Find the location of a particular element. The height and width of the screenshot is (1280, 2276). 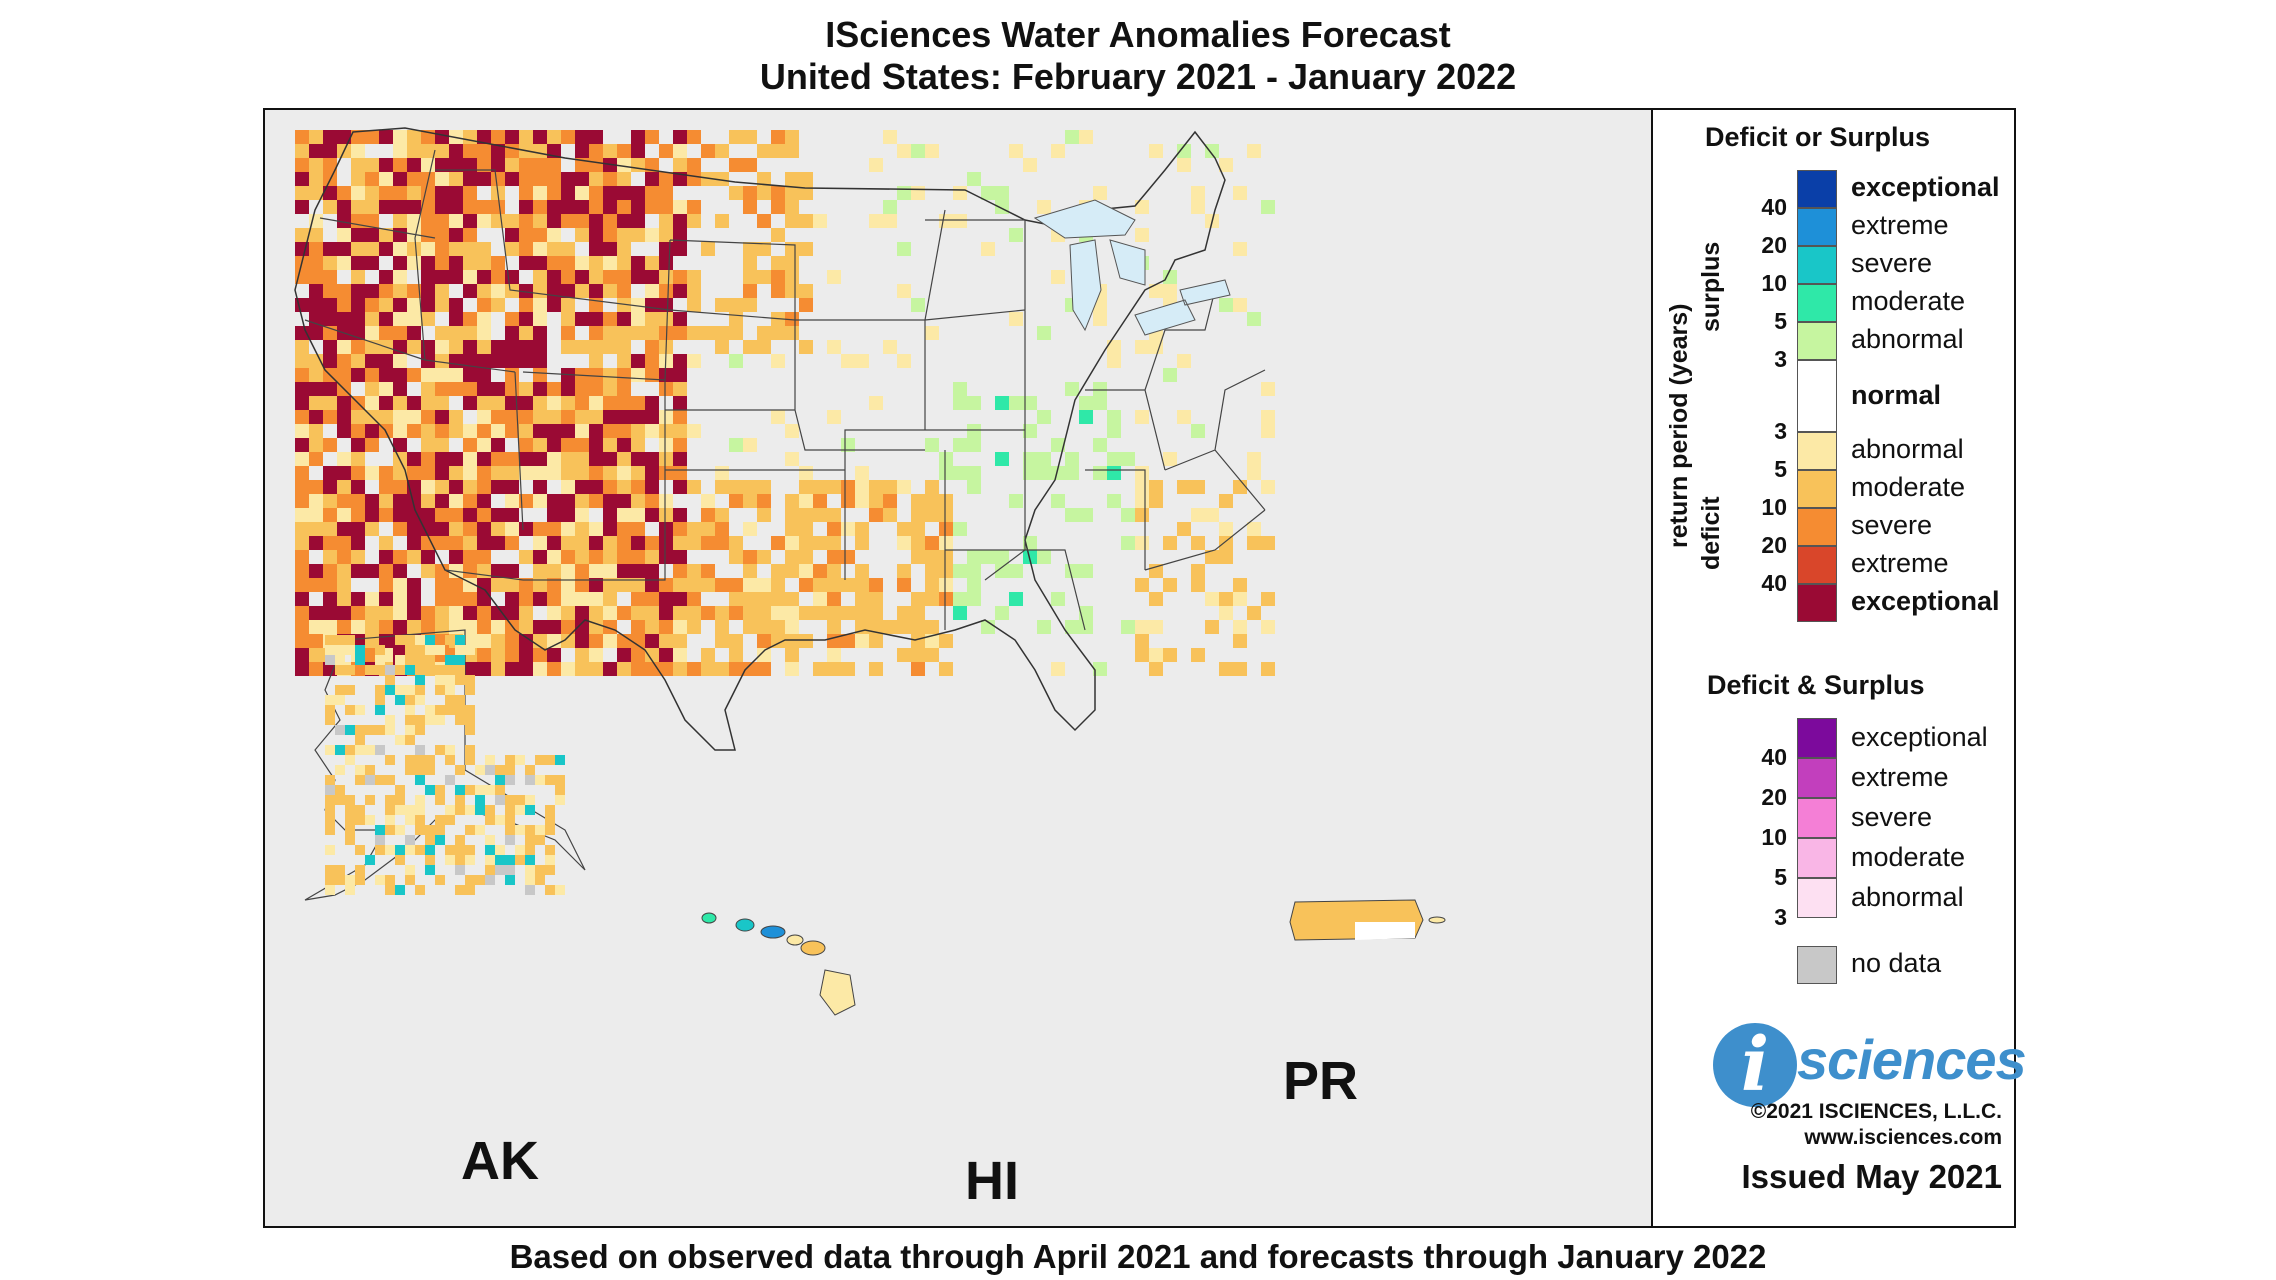

copyright: ©2021 ISCIENCES, L.L.C. is located at coordinates (1876, 1111).